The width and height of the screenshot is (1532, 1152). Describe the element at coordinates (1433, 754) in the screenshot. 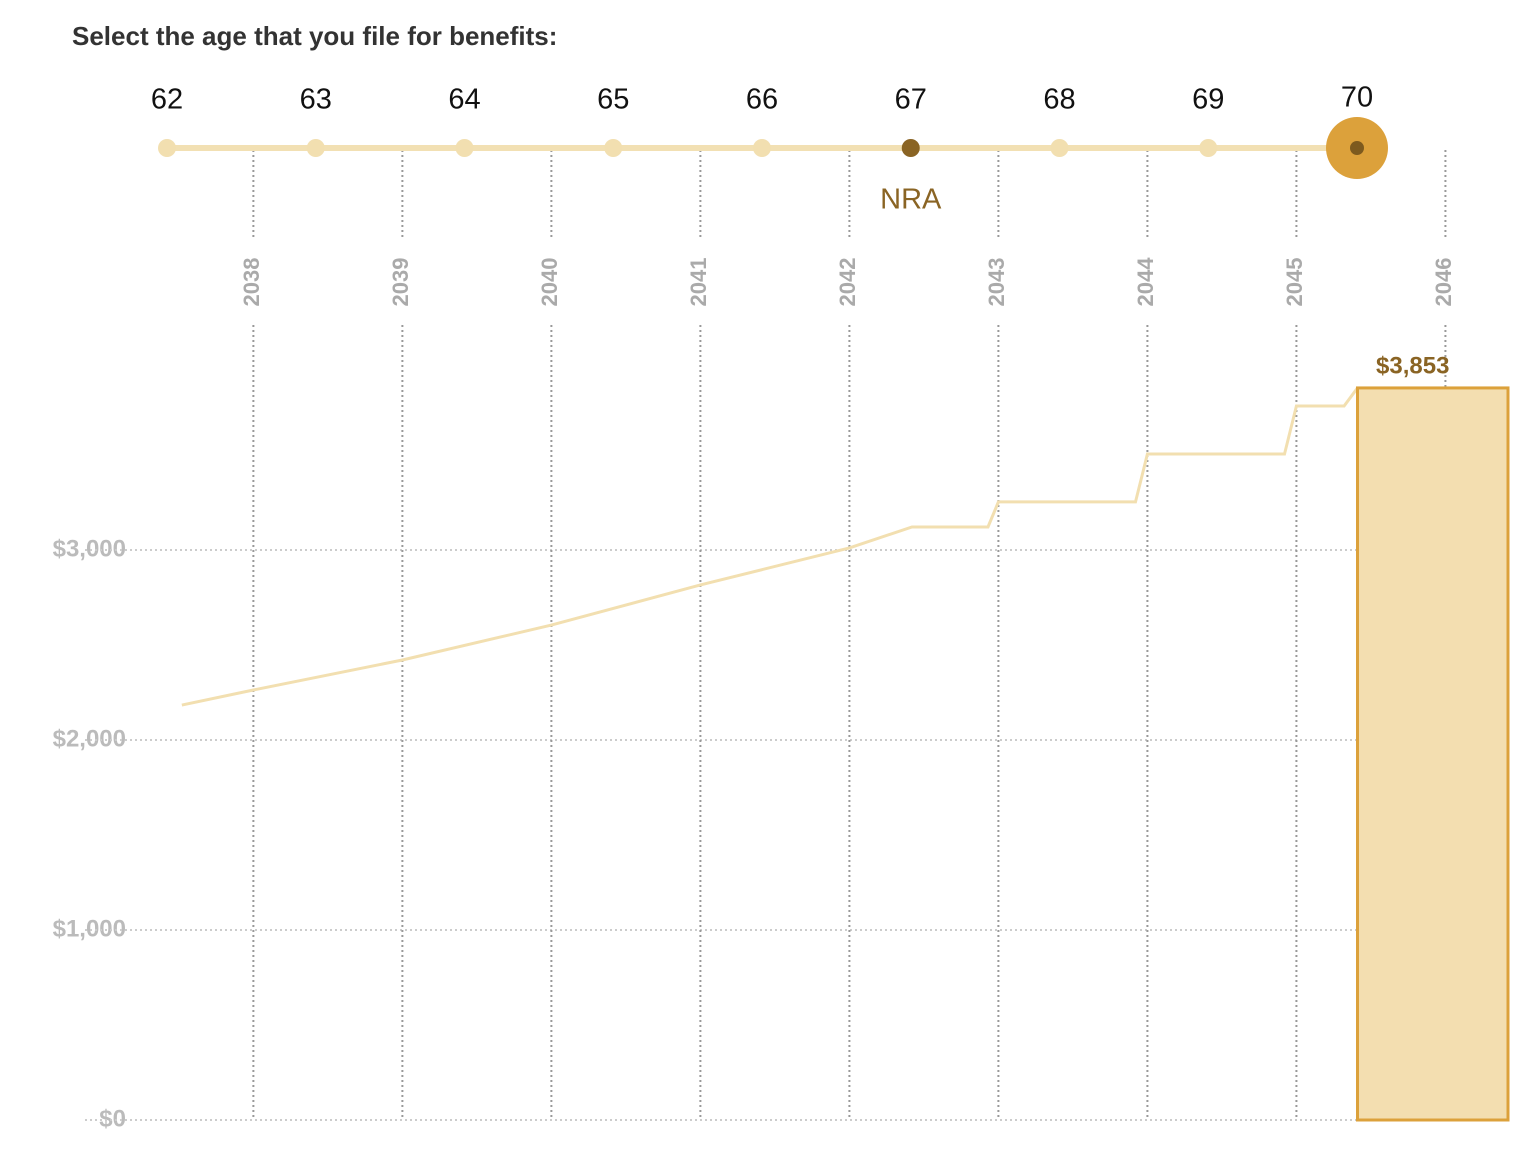

I see `benefit-bar` at that location.